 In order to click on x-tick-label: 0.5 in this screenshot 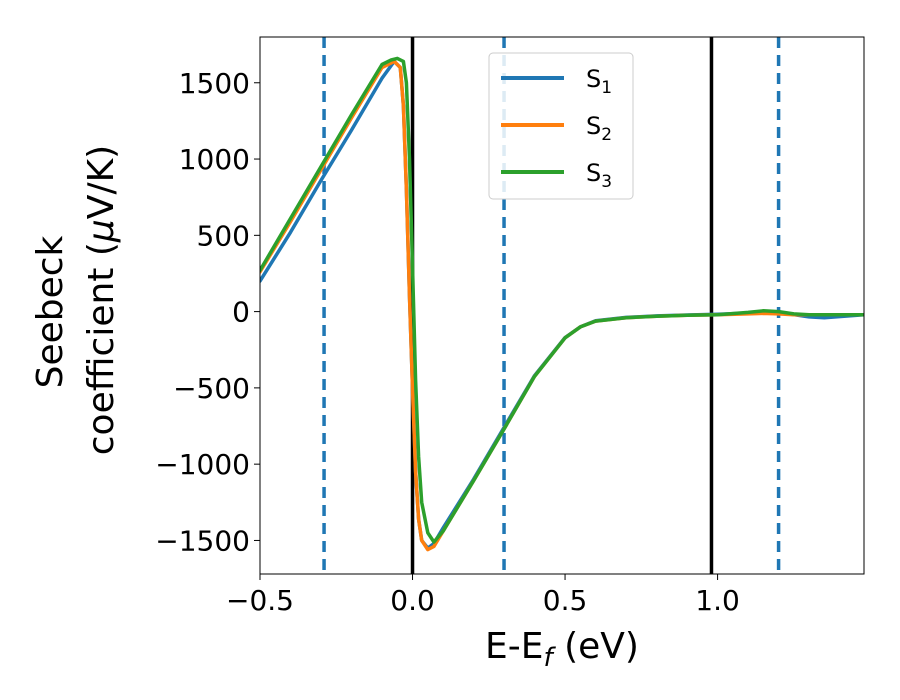, I will do `click(565, 600)`.